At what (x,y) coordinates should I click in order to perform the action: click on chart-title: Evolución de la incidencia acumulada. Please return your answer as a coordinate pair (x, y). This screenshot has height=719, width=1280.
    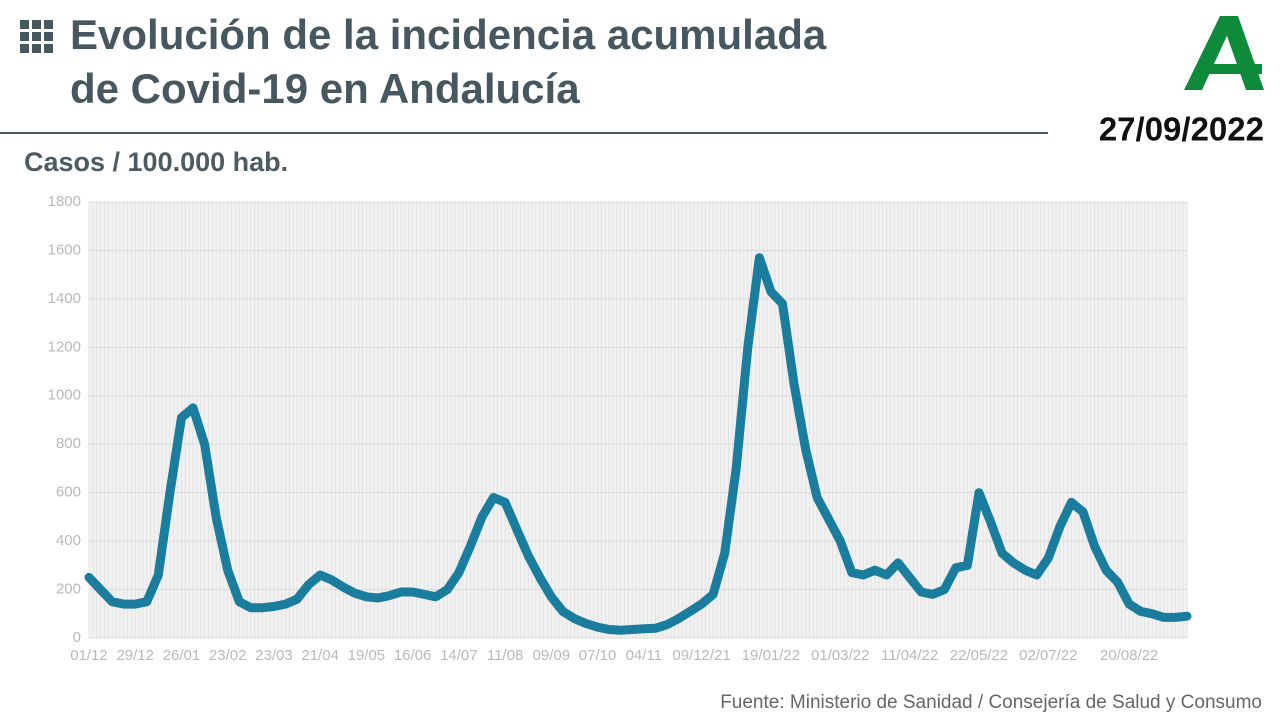
    Looking at the image, I should click on (448, 34).